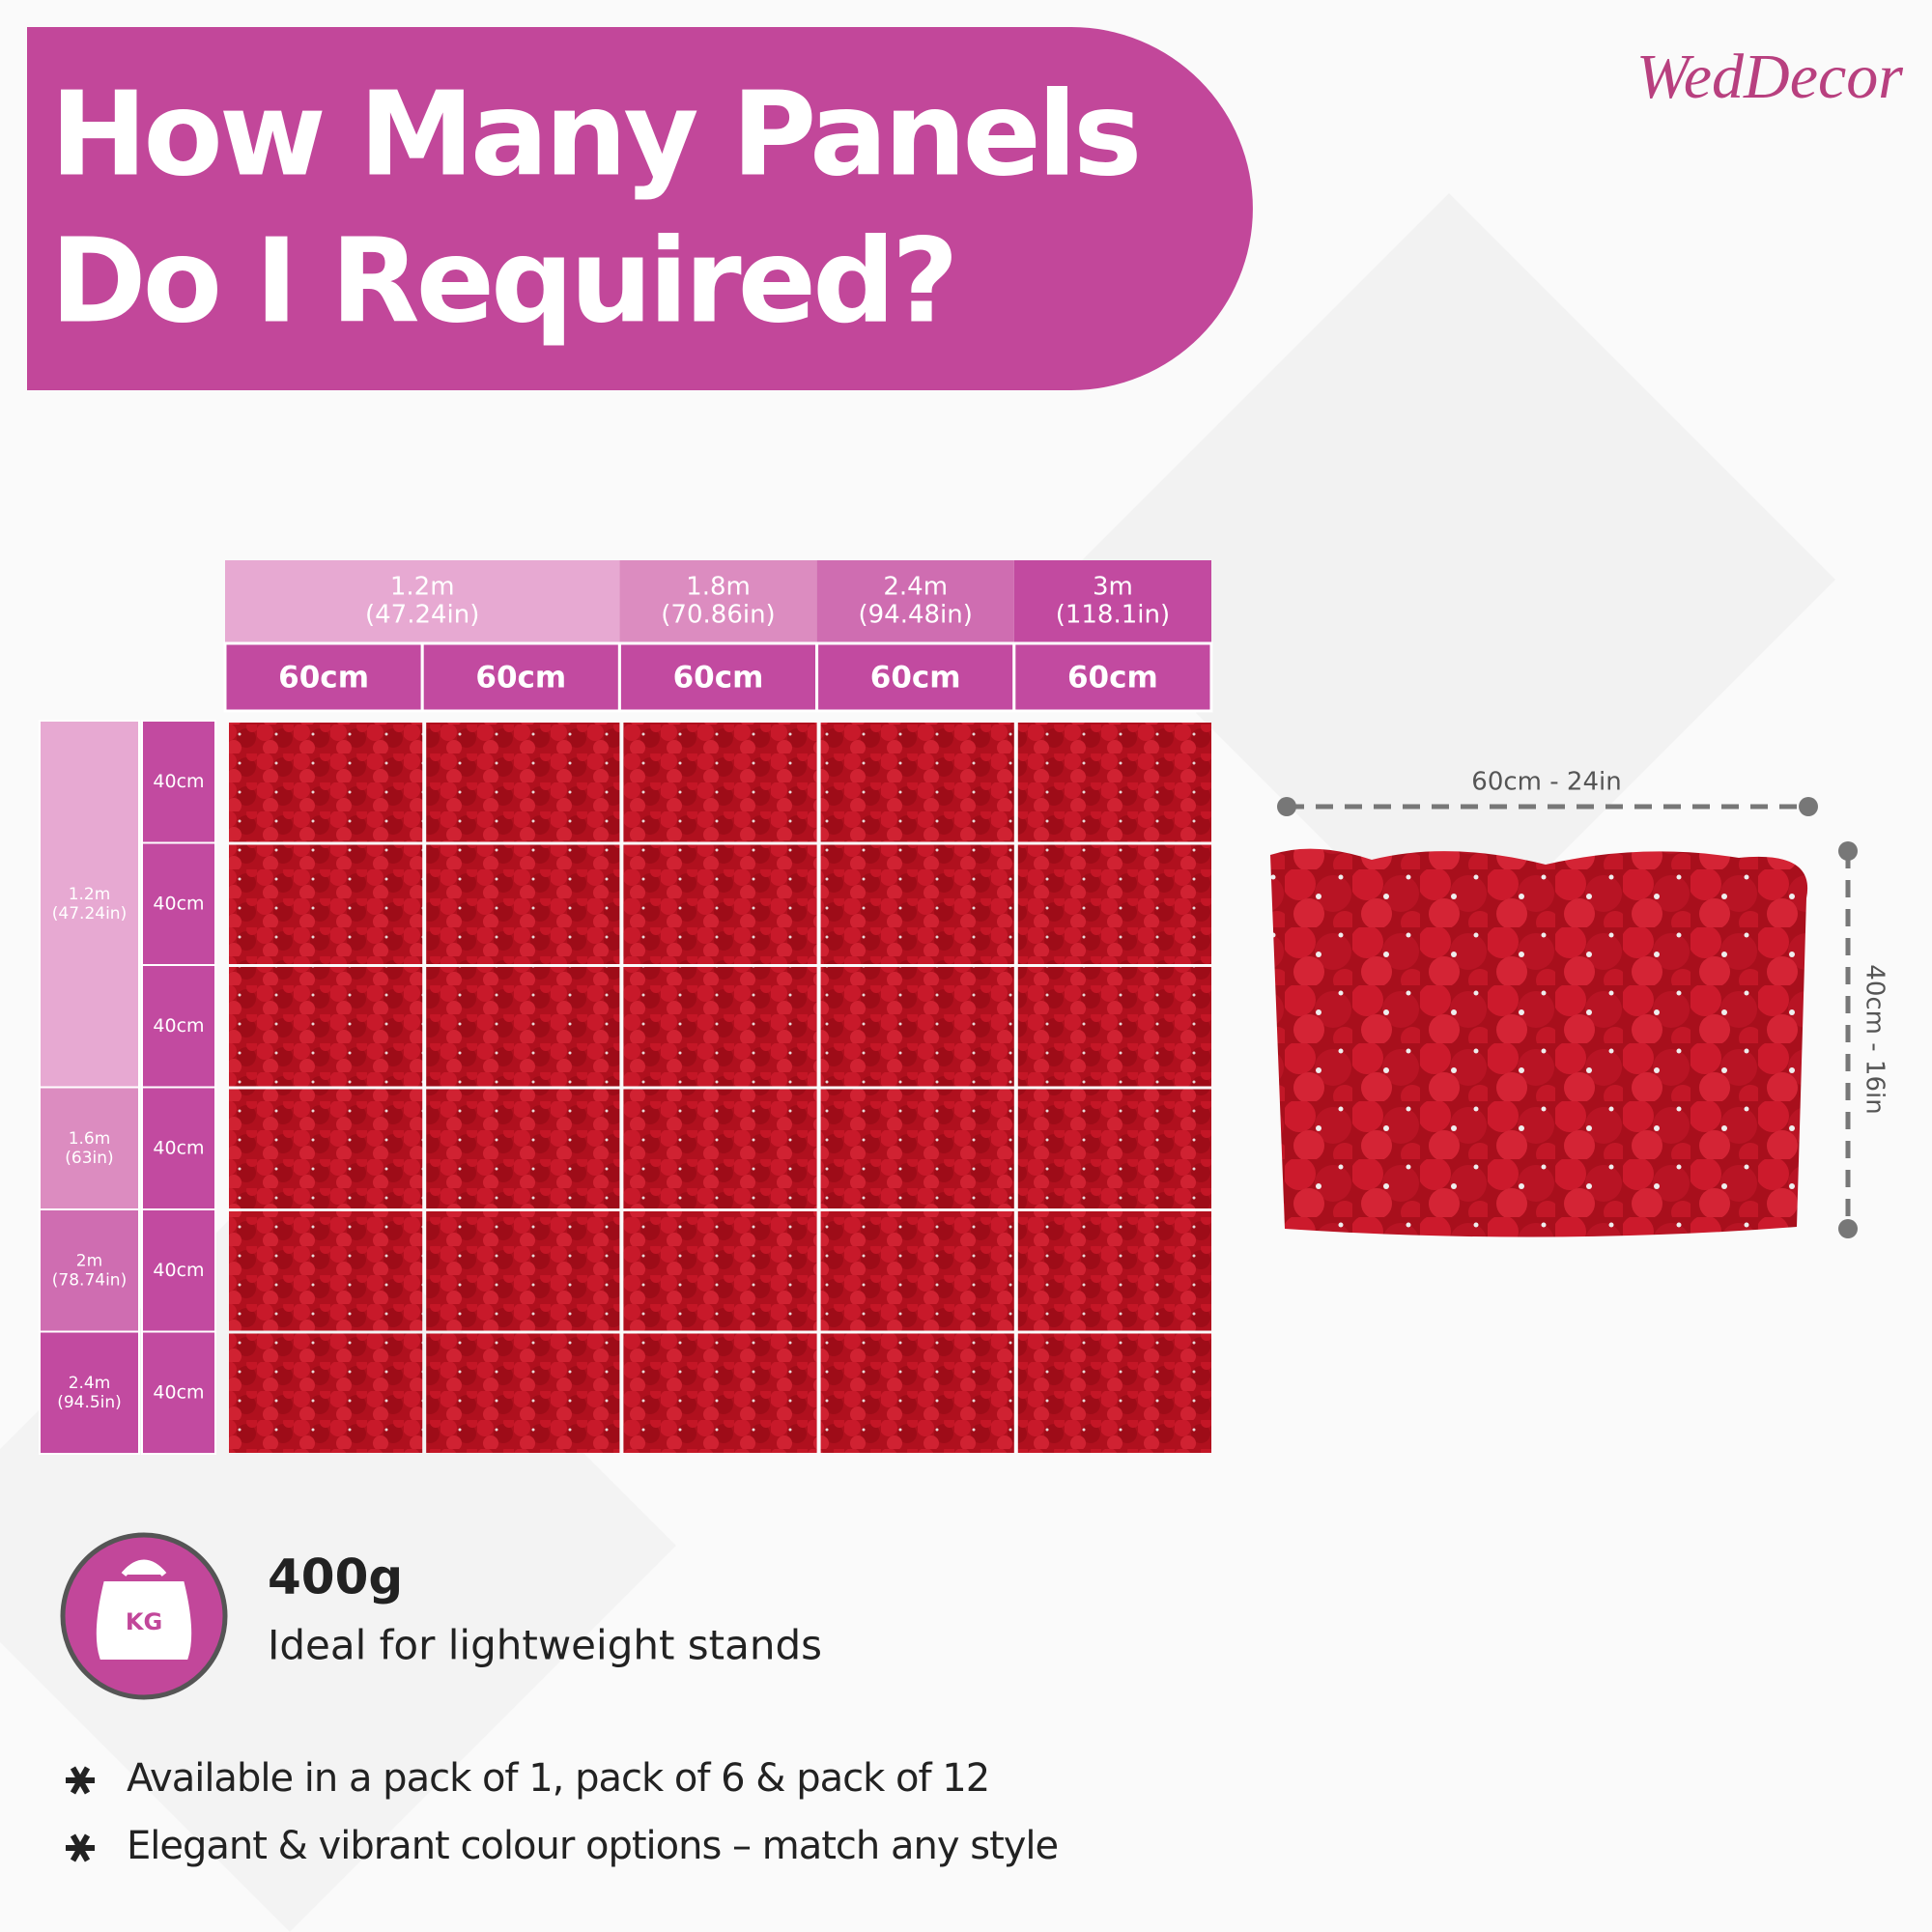  Describe the element at coordinates (422, 615) in the screenshot. I see `width-inches: (47.24in)` at that location.